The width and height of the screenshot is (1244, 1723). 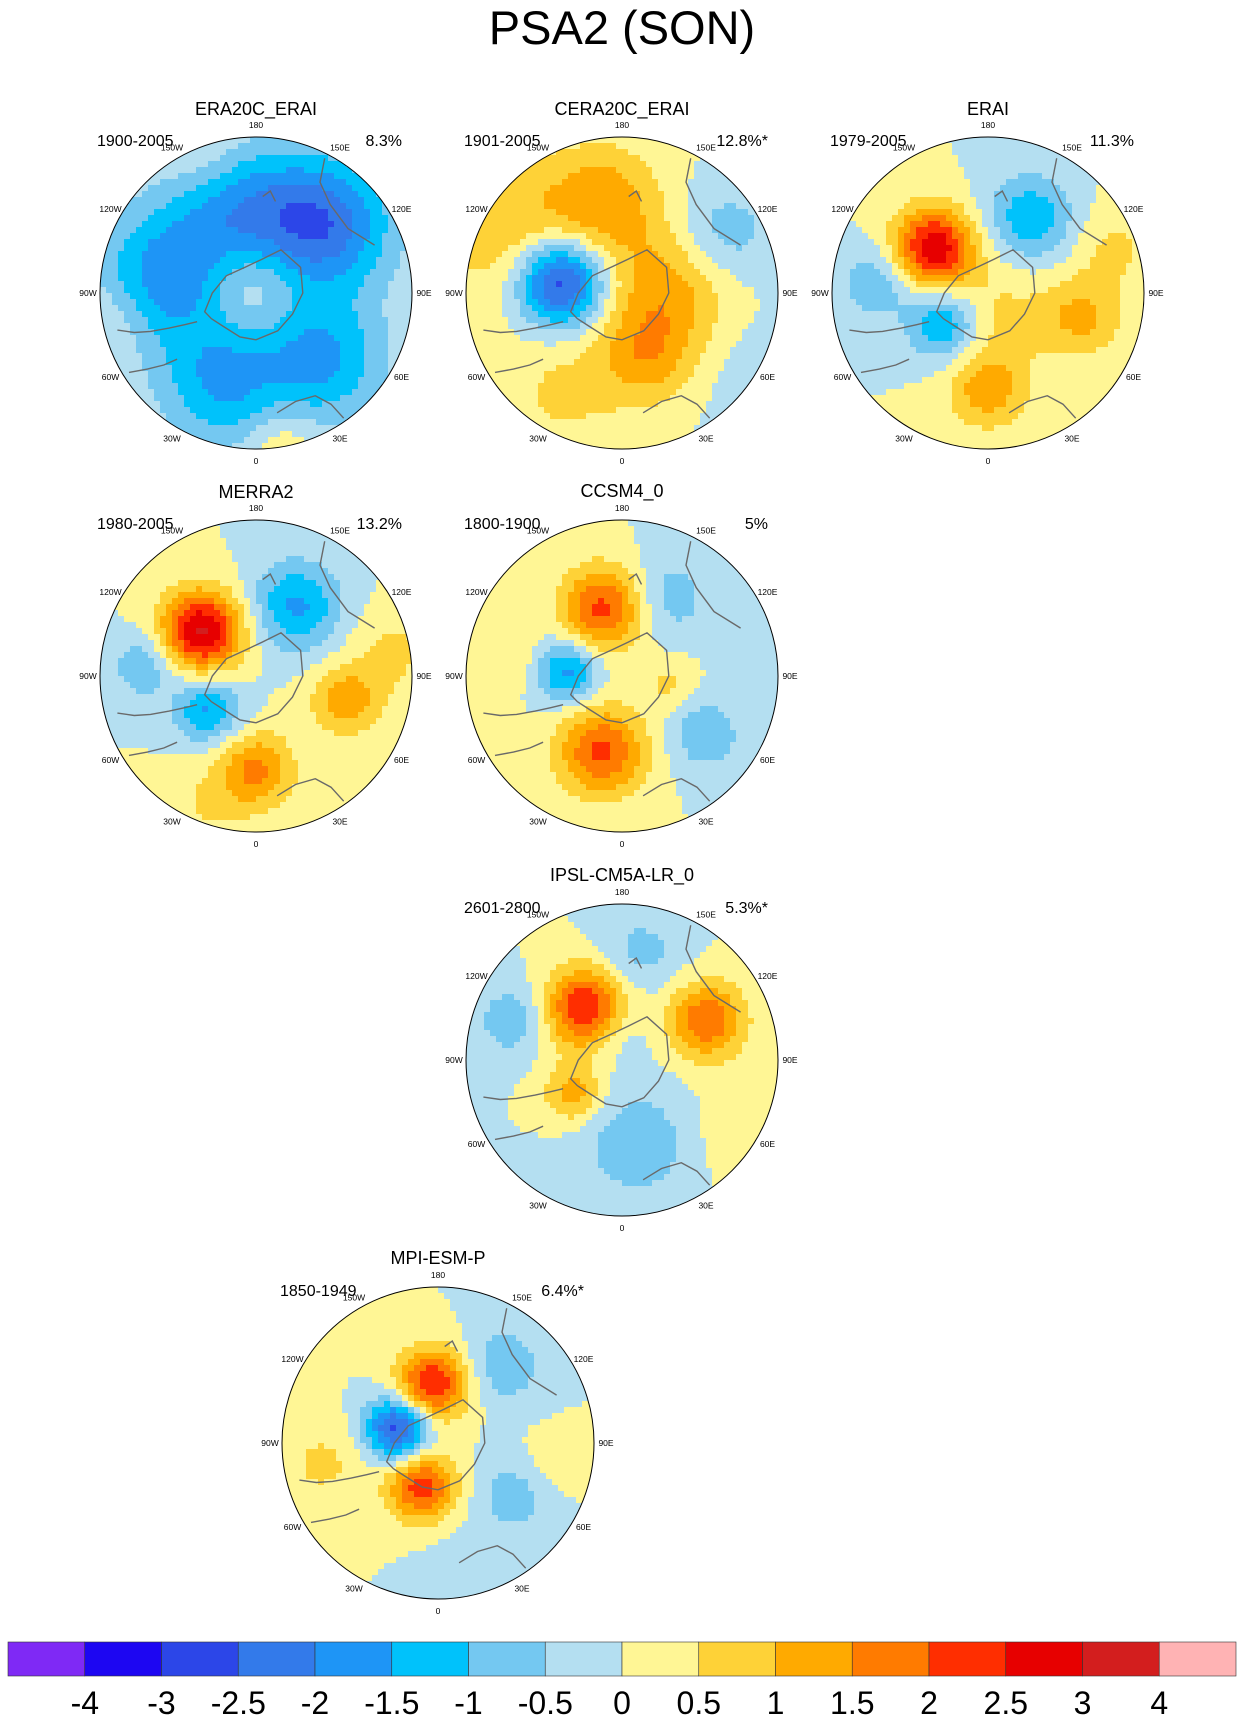 I want to click on field-cells, so click(x=256, y=293).